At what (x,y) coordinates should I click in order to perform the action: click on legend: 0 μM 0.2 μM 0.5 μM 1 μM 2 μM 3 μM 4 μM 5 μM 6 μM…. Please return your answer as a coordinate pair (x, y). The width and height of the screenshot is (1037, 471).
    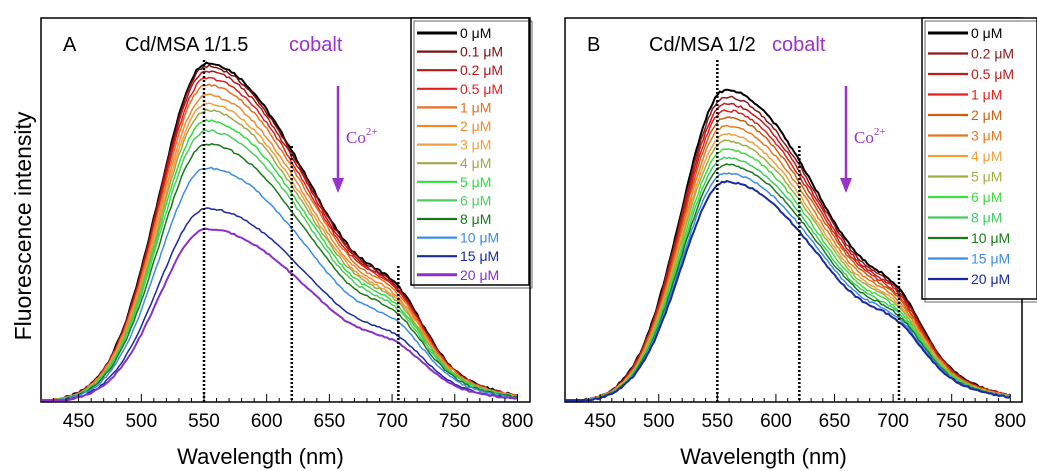
    Looking at the image, I should click on (979, 160).